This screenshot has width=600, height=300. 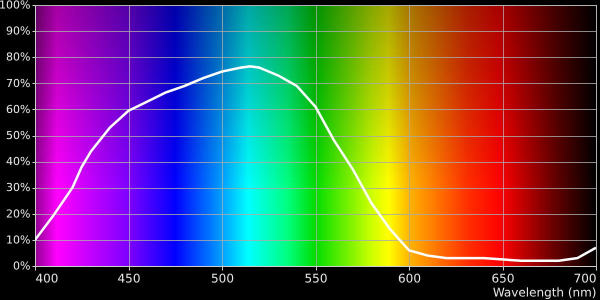 What do you see at coordinates (18, 213) in the screenshot?
I see `y-tick-label: 20%` at bounding box center [18, 213].